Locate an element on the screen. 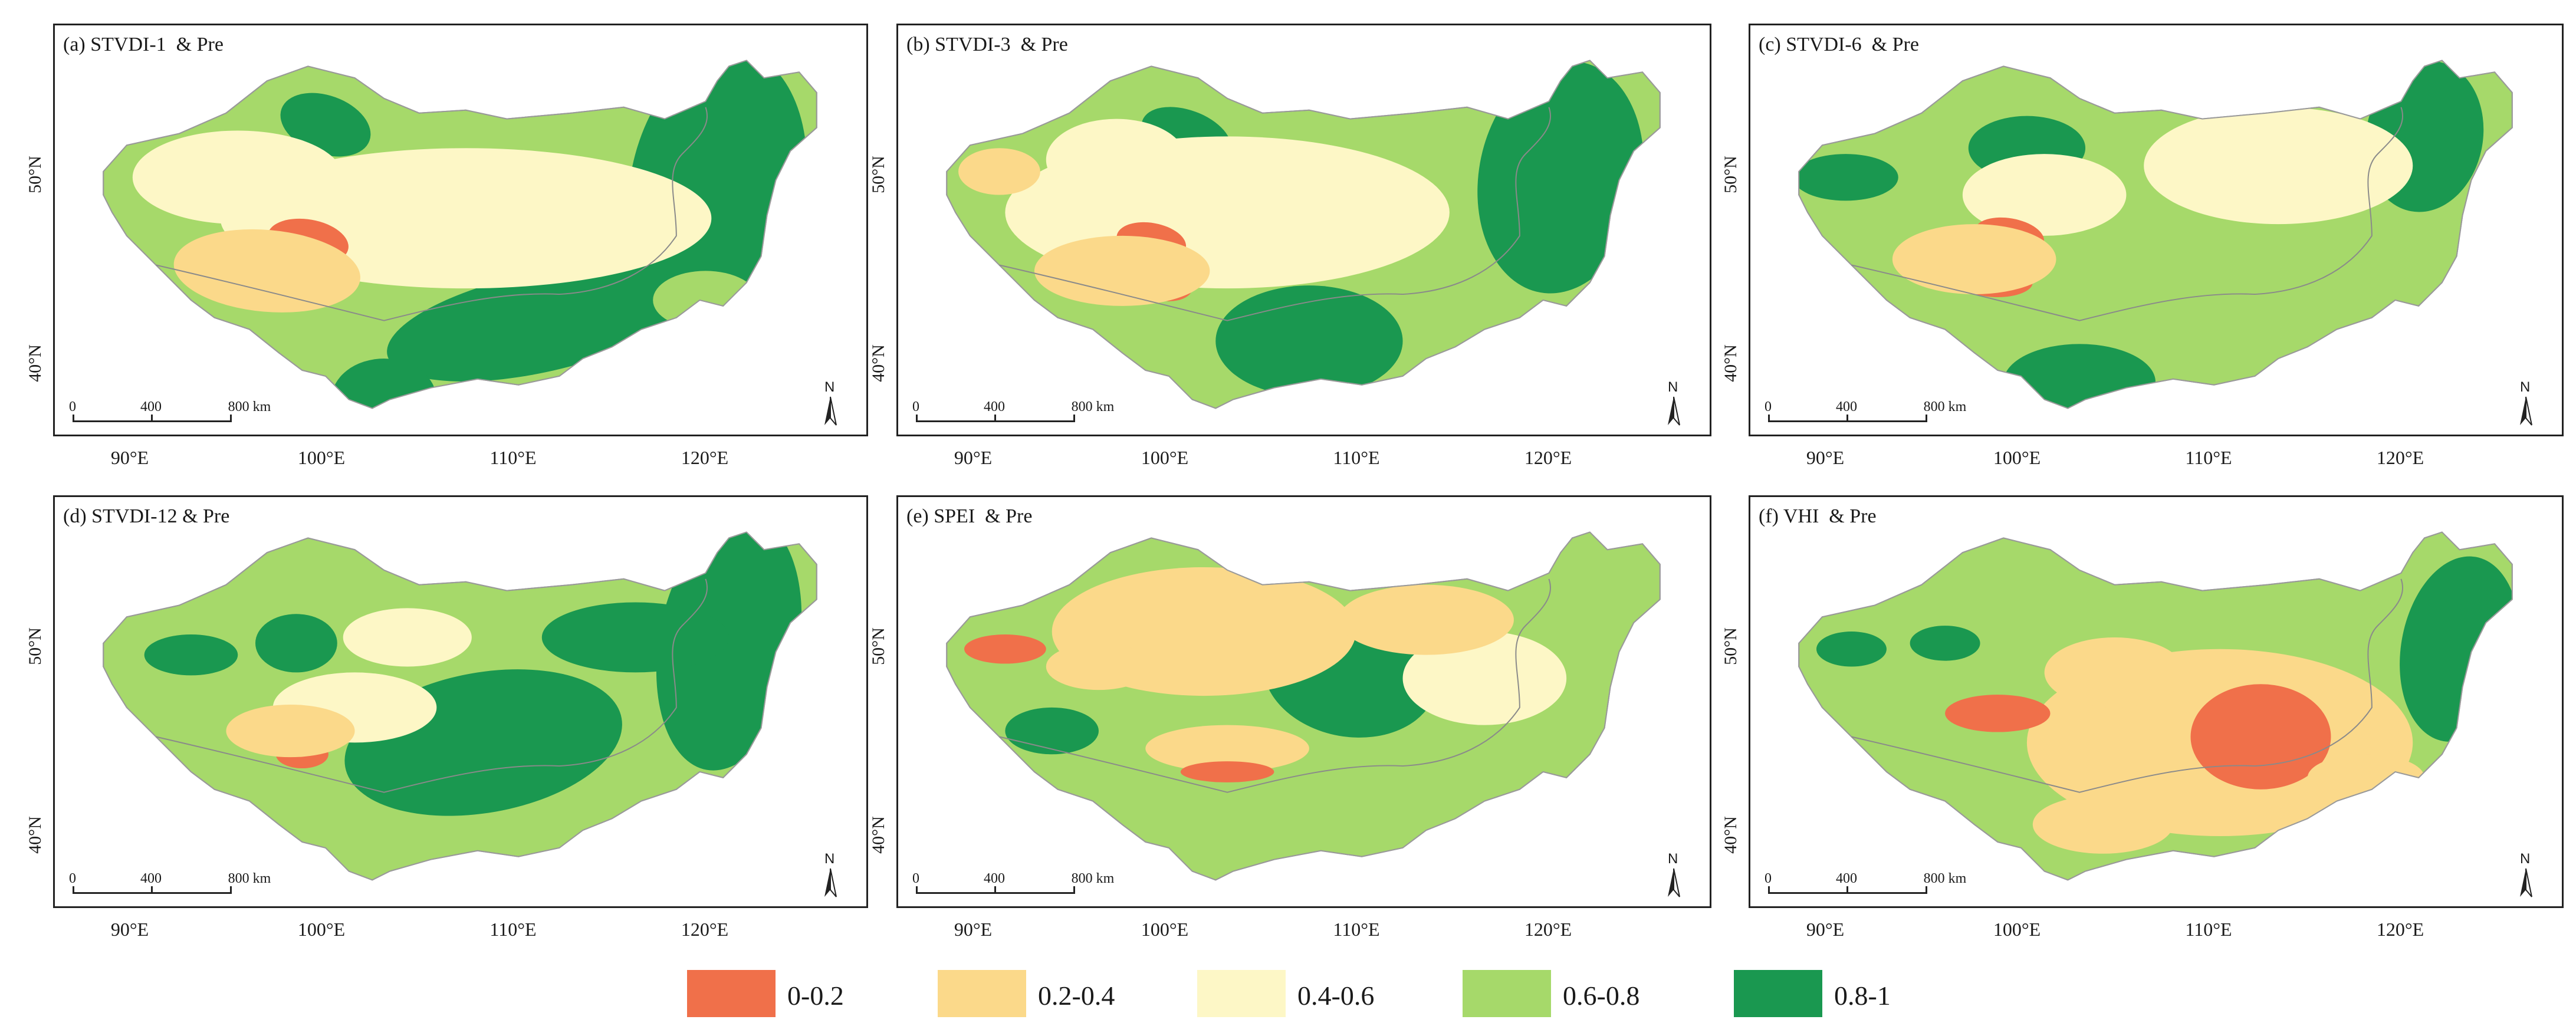 This screenshot has height=1036, width=2576. panel-title: (c) STVDI-6 & Pre is located at coordinates (1839, 44).